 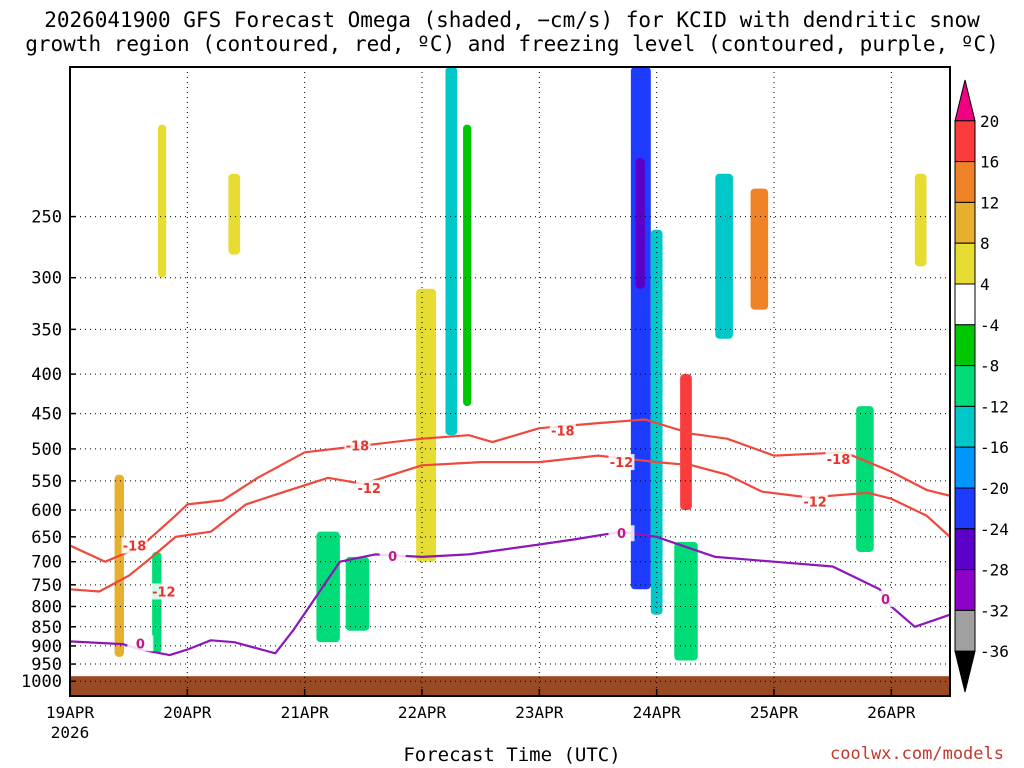 I want to click on ground-shading, so click(x=510, y=686).